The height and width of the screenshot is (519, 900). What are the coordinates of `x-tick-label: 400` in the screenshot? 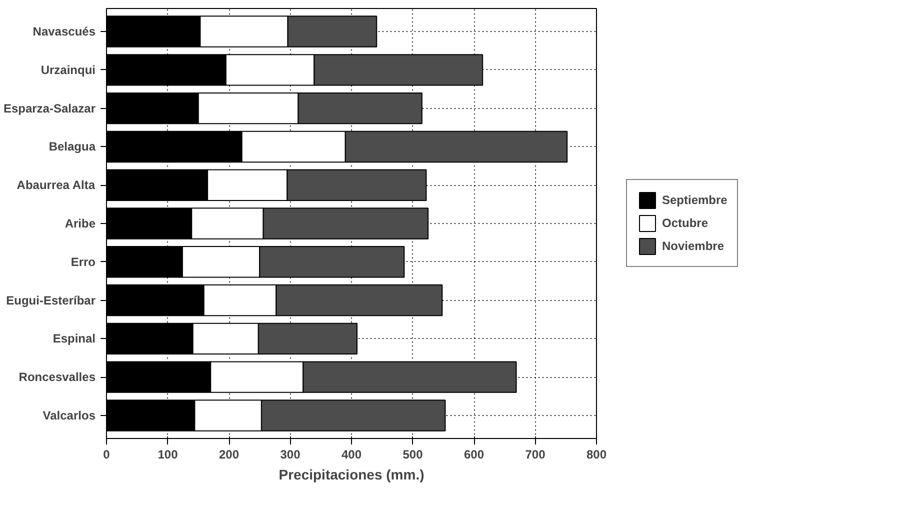 It's located at (351, 455).